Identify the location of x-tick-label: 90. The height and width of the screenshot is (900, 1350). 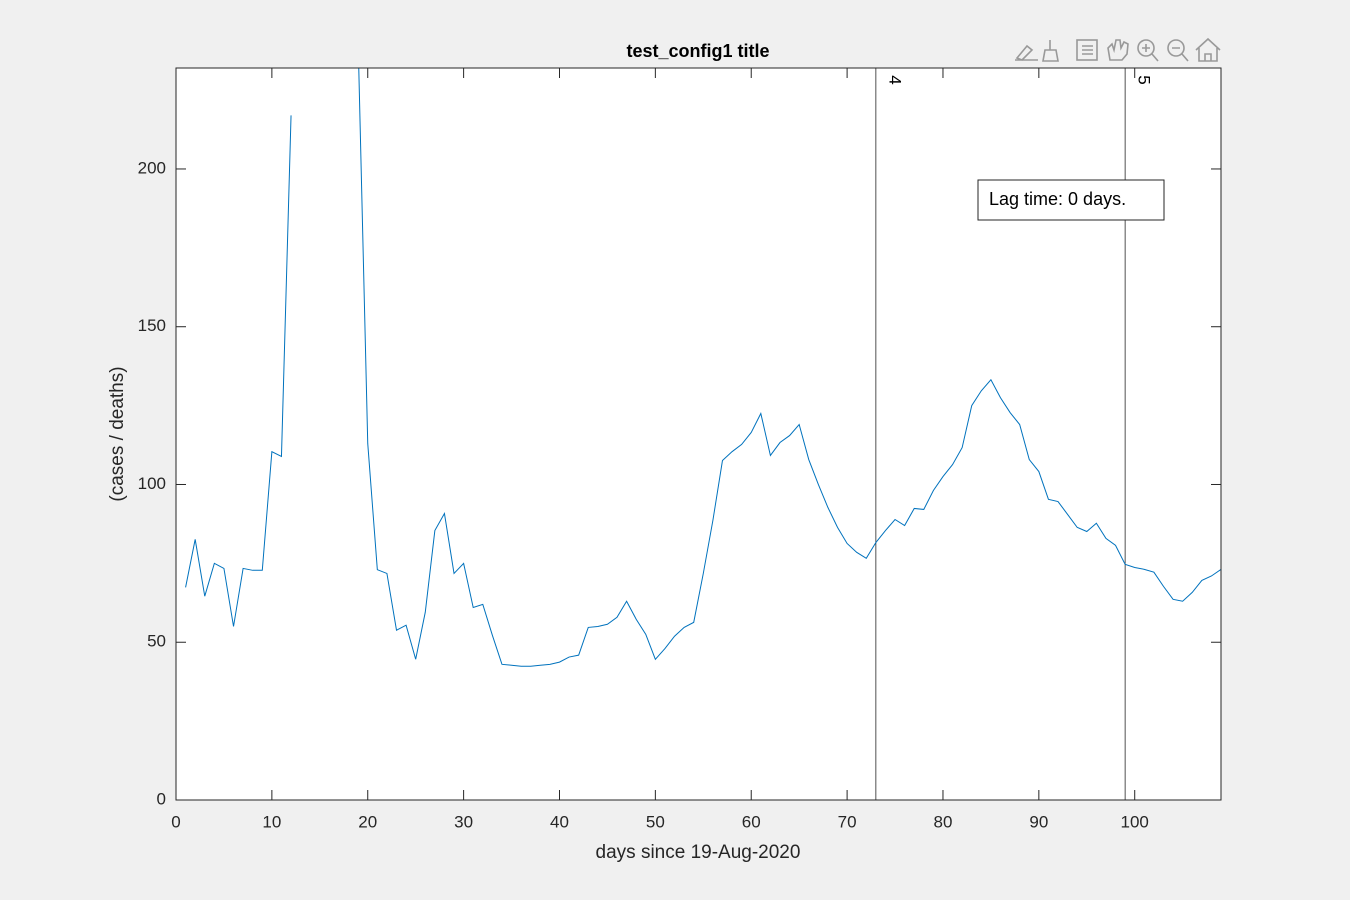
(1038, 821).